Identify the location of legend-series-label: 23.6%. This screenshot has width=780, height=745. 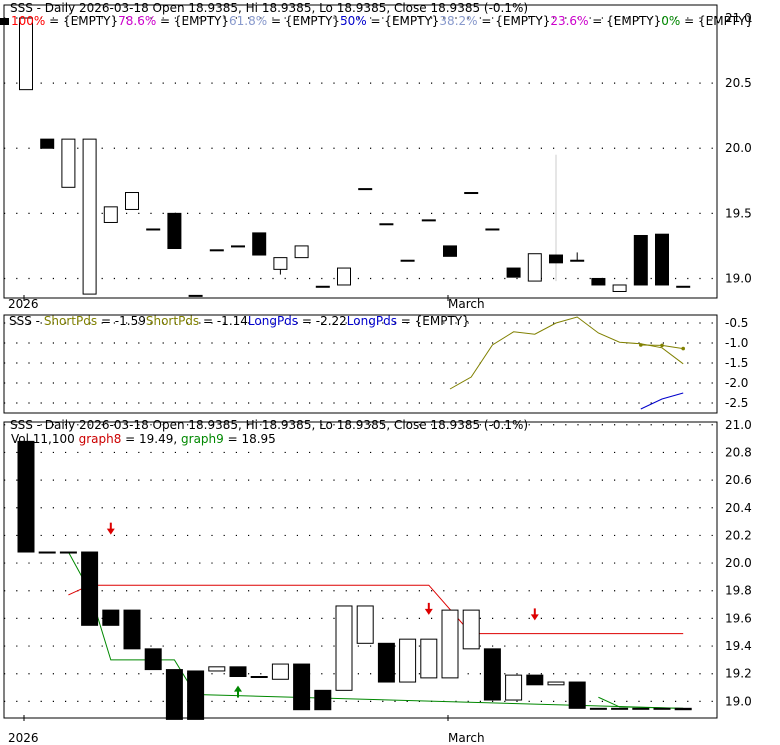
(569, 21).